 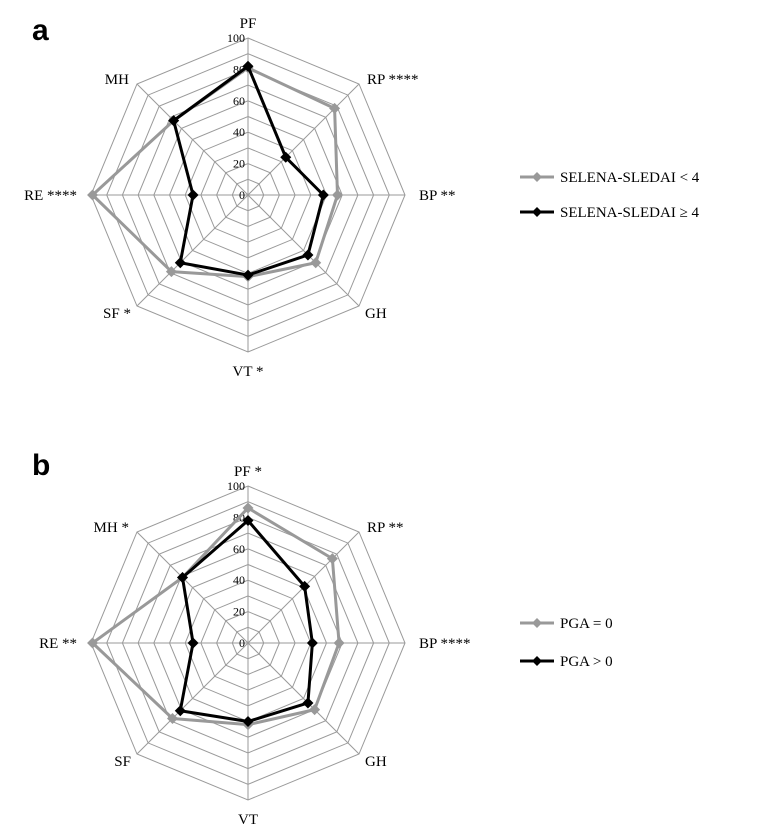 What do you see at coordinates (586, 624) in the screenshot?
I see `legend-label: PGA = 0` at bounding box center [586, 624].